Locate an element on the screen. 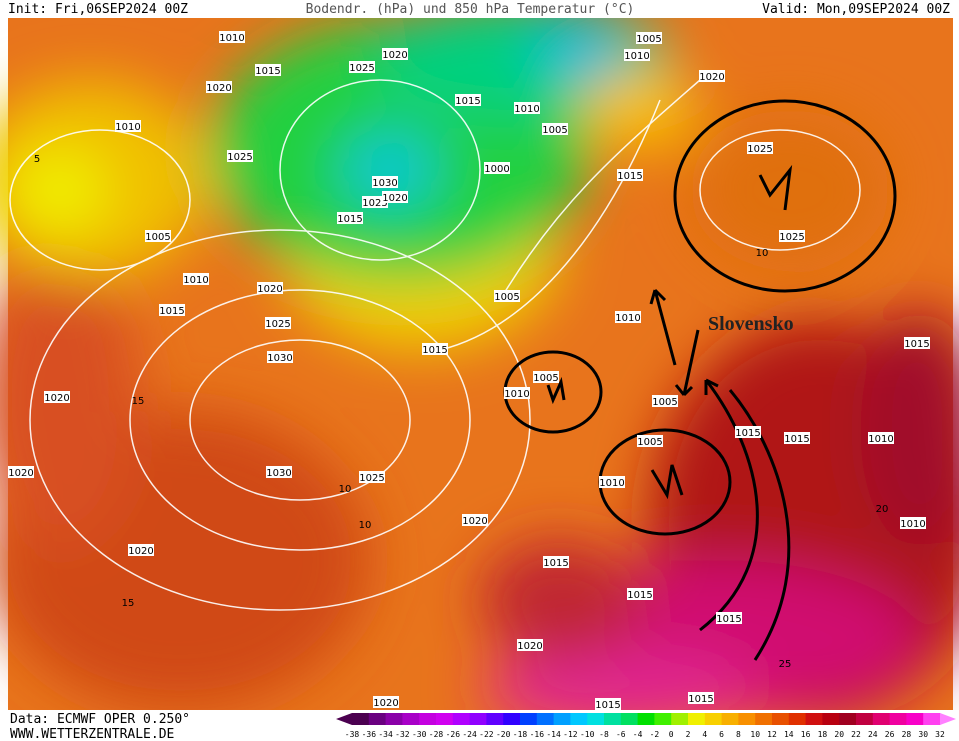  colorbar-tick-label: 20 is located at coordinates (839, 734).